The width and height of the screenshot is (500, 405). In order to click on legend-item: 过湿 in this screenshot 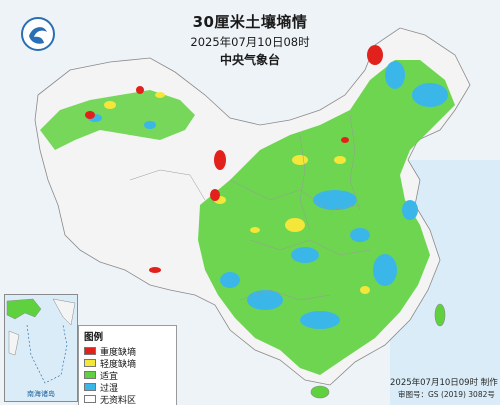, I will do `click(128, 387)`.